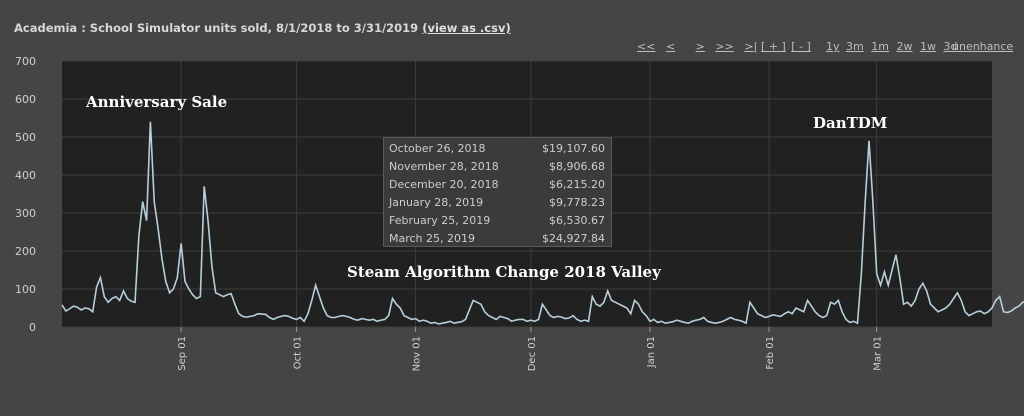 The width and height of the screenshot is (1024, 416). Describe the element at coordinates (651, 352) in the screenshot. I see `x-tick-label: Jan 01` at that location.